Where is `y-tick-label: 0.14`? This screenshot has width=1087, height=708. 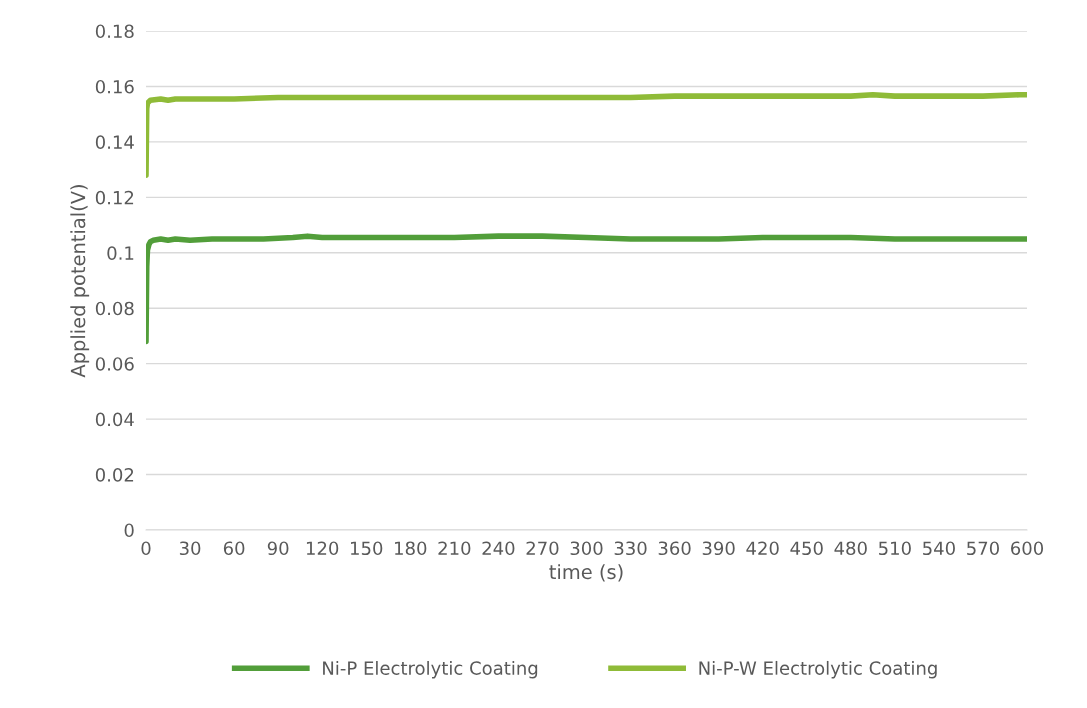 y-tick-label: 0.14 is located at coordinates (114, 142).